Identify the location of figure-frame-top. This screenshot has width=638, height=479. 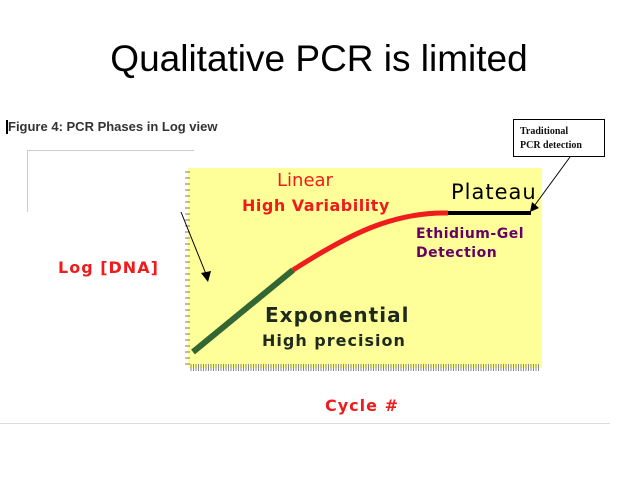
(110, 150).